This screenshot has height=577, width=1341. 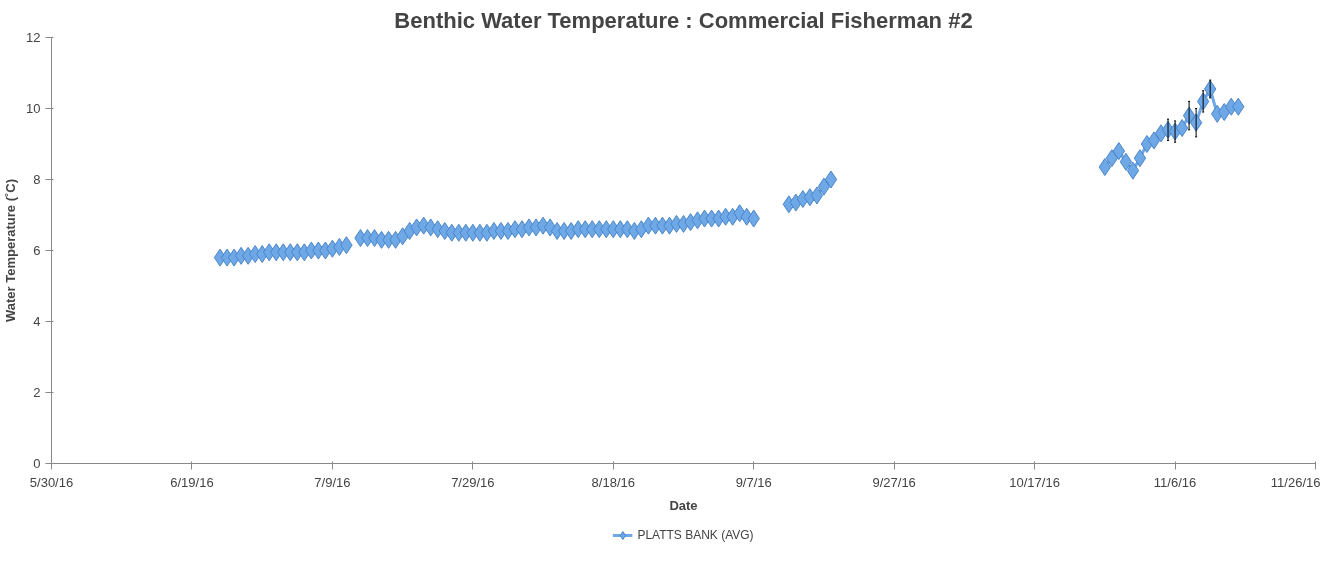 I want to click on y-tick-label: 0, so click(x=37, y=463).